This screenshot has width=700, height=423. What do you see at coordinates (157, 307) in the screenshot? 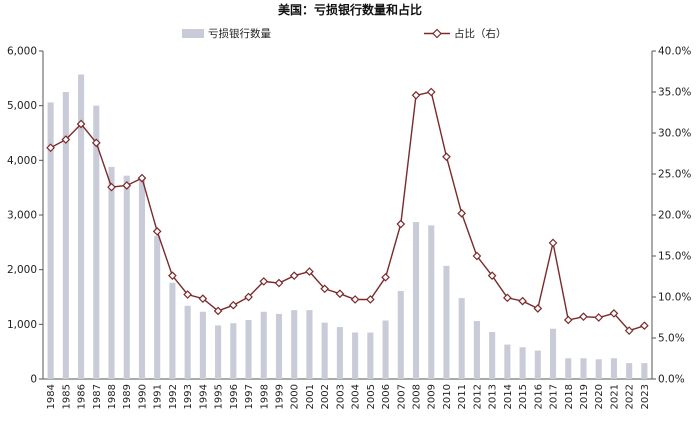
I see `bar-1991` at bounding box center [157, 307].